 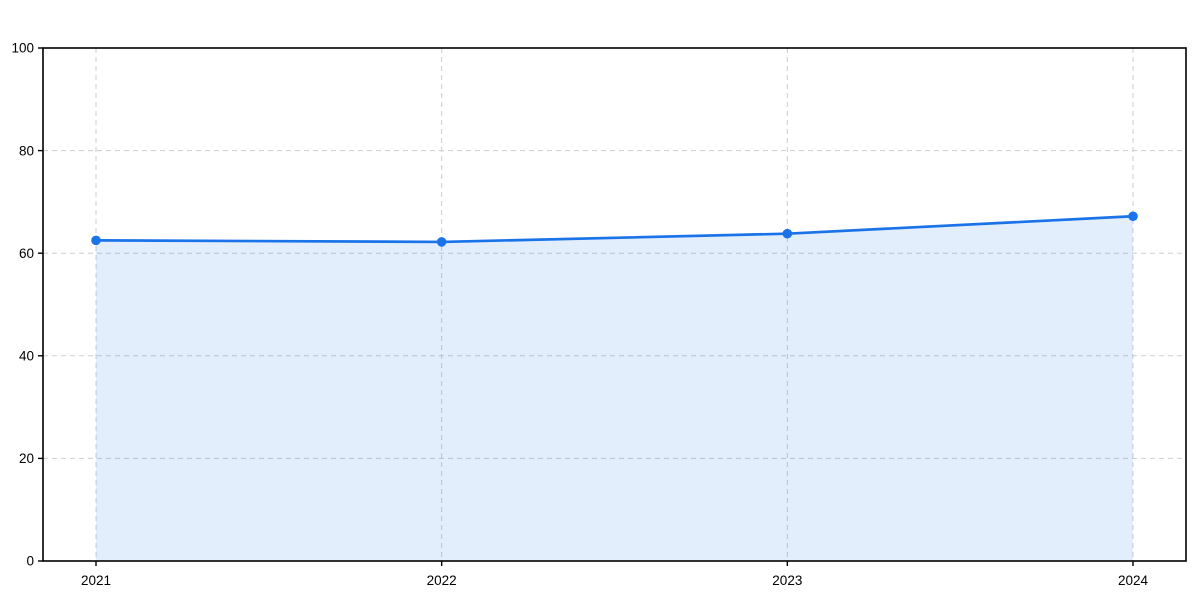 What do you see at coordinates (96, 240) in the screenshot?
I see `data-point-2021` at bounding box center [96, 240].